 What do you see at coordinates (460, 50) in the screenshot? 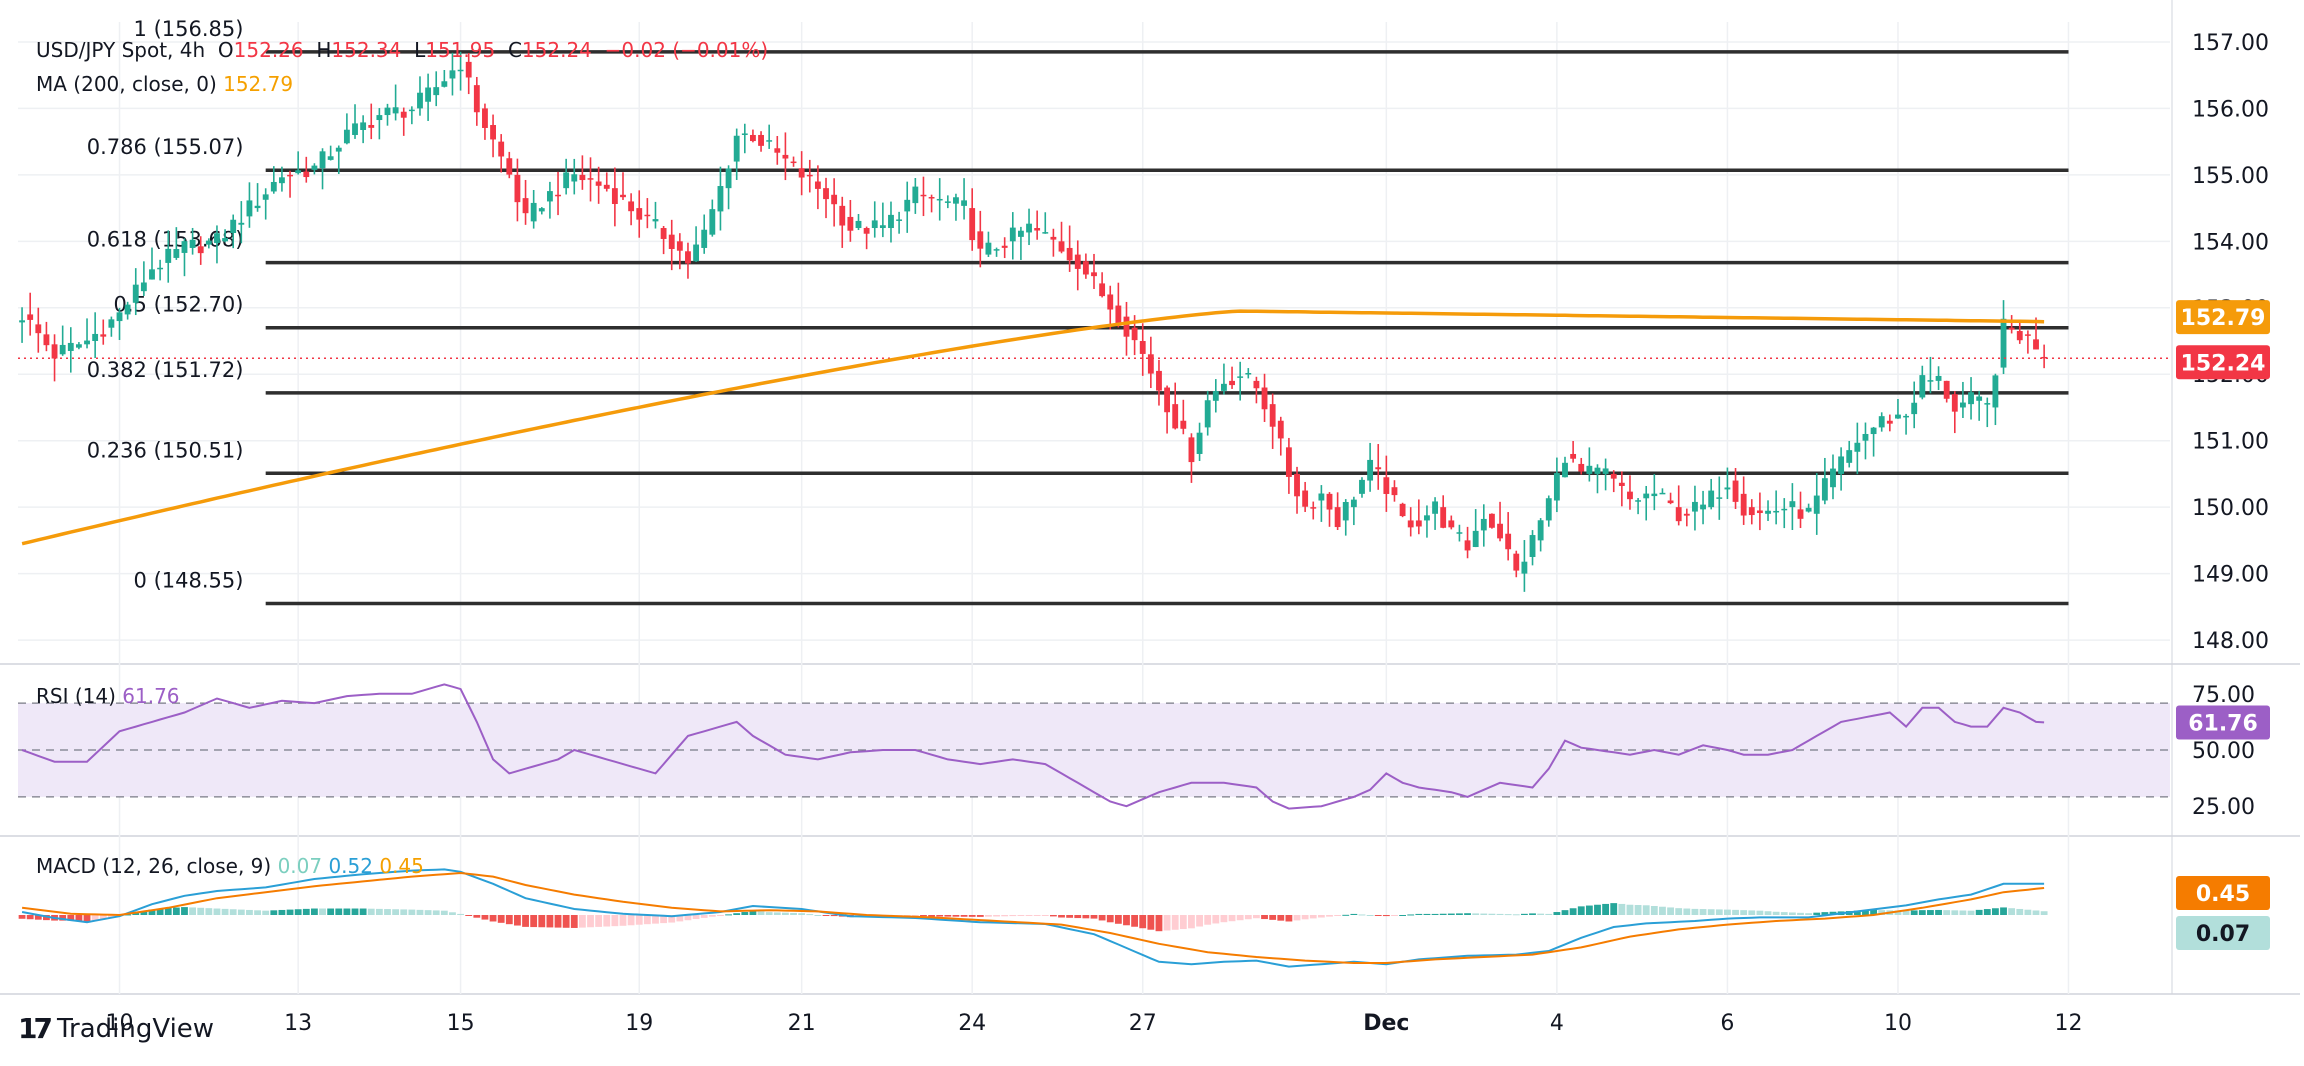
I see `low-value: 151.95` at bounding box center [460, 50].